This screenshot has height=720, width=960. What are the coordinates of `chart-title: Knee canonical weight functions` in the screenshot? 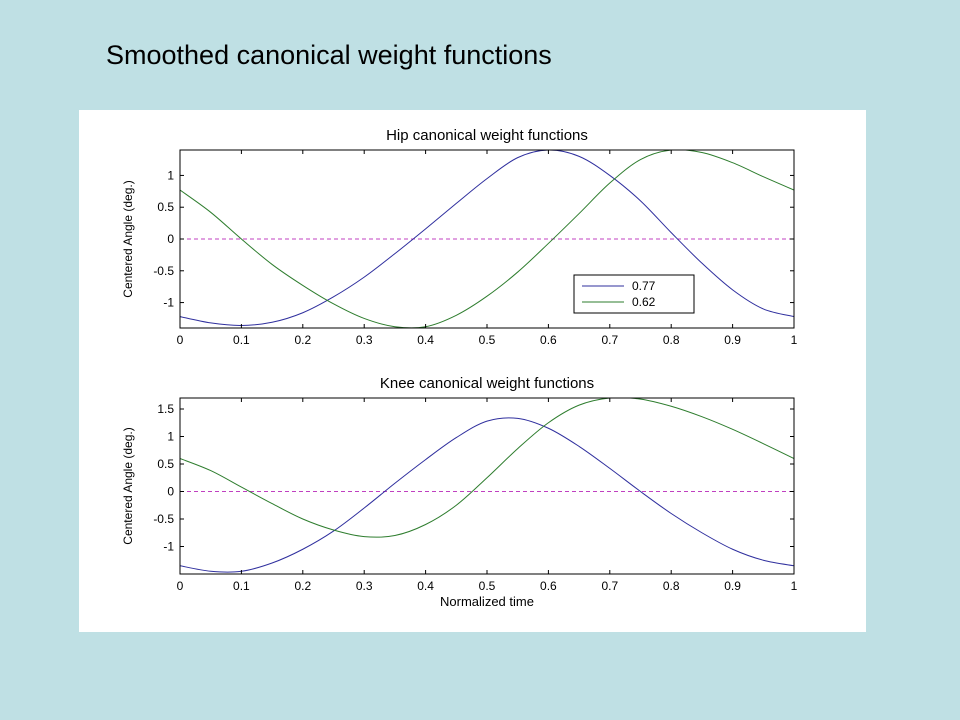 It's located at (487, 383).